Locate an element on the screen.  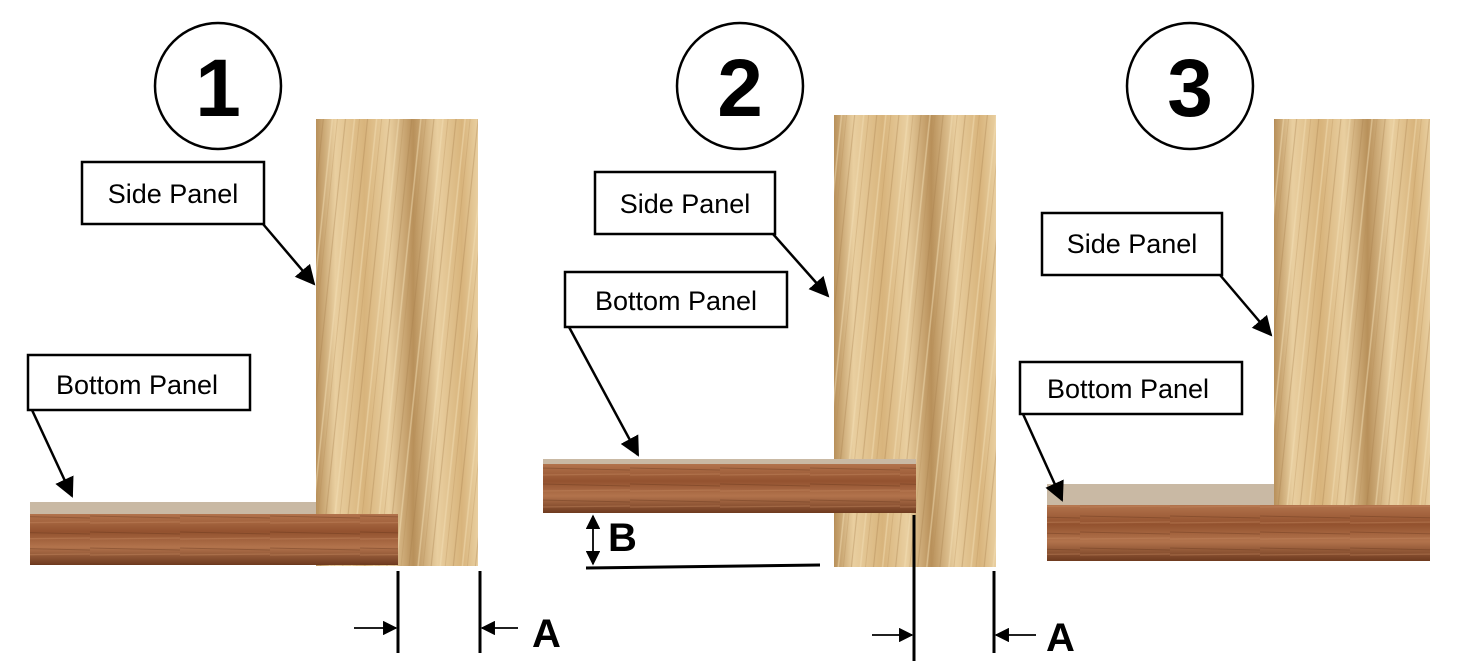
step-1-bottom-panel is located at coordinates (214, 533).